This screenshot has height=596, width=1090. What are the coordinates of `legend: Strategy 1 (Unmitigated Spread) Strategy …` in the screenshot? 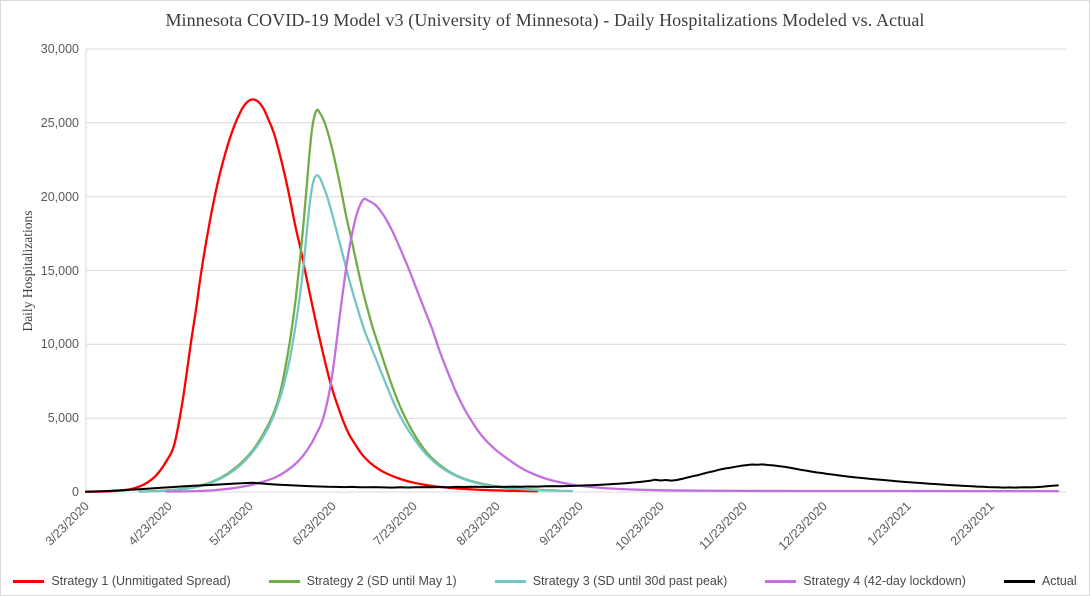 It's located at (545, 581).